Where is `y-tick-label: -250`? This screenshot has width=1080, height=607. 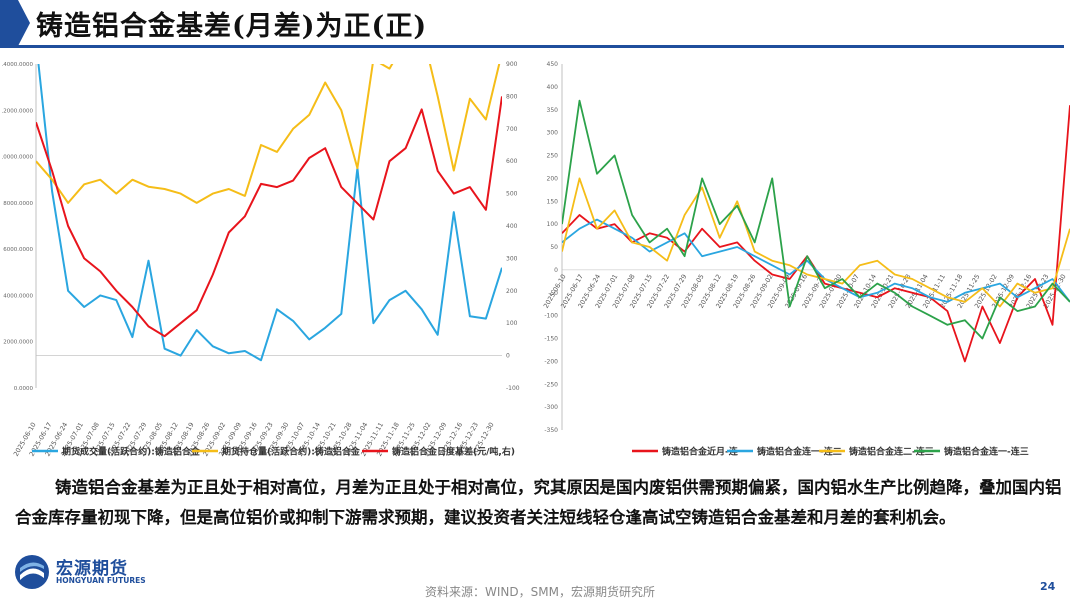 y-tick-label: -250 is located at coordinates (551, 384).